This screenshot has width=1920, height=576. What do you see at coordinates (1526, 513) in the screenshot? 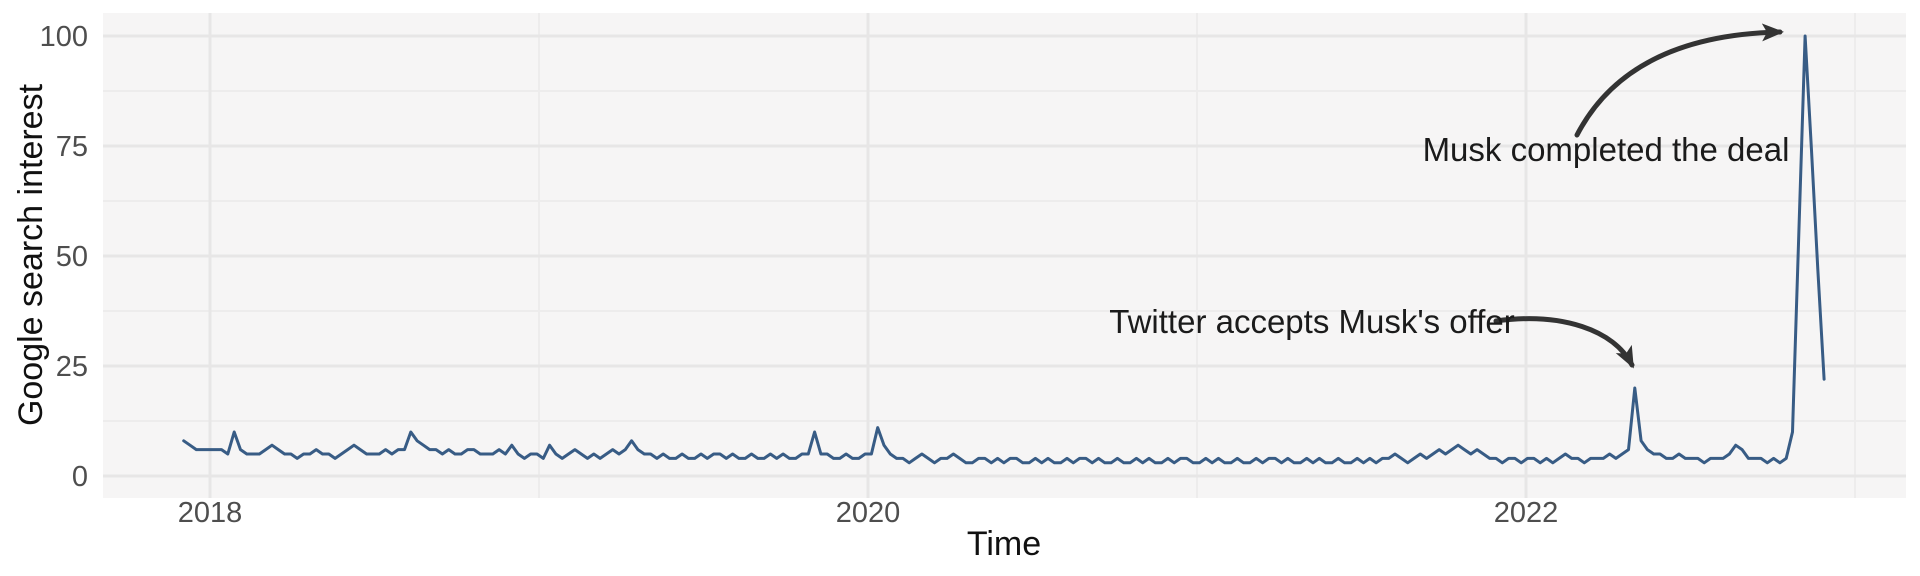
I see `x-tick-2022: 2022` at bounding box center [1526, 513].